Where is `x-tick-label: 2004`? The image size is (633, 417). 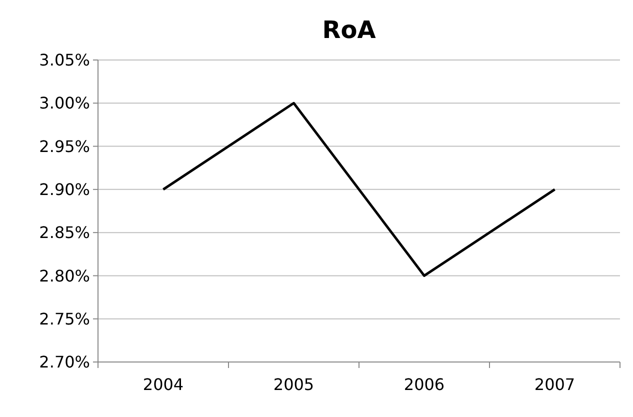
x-tick-label: 2004 is located at coordinates (163, 384).